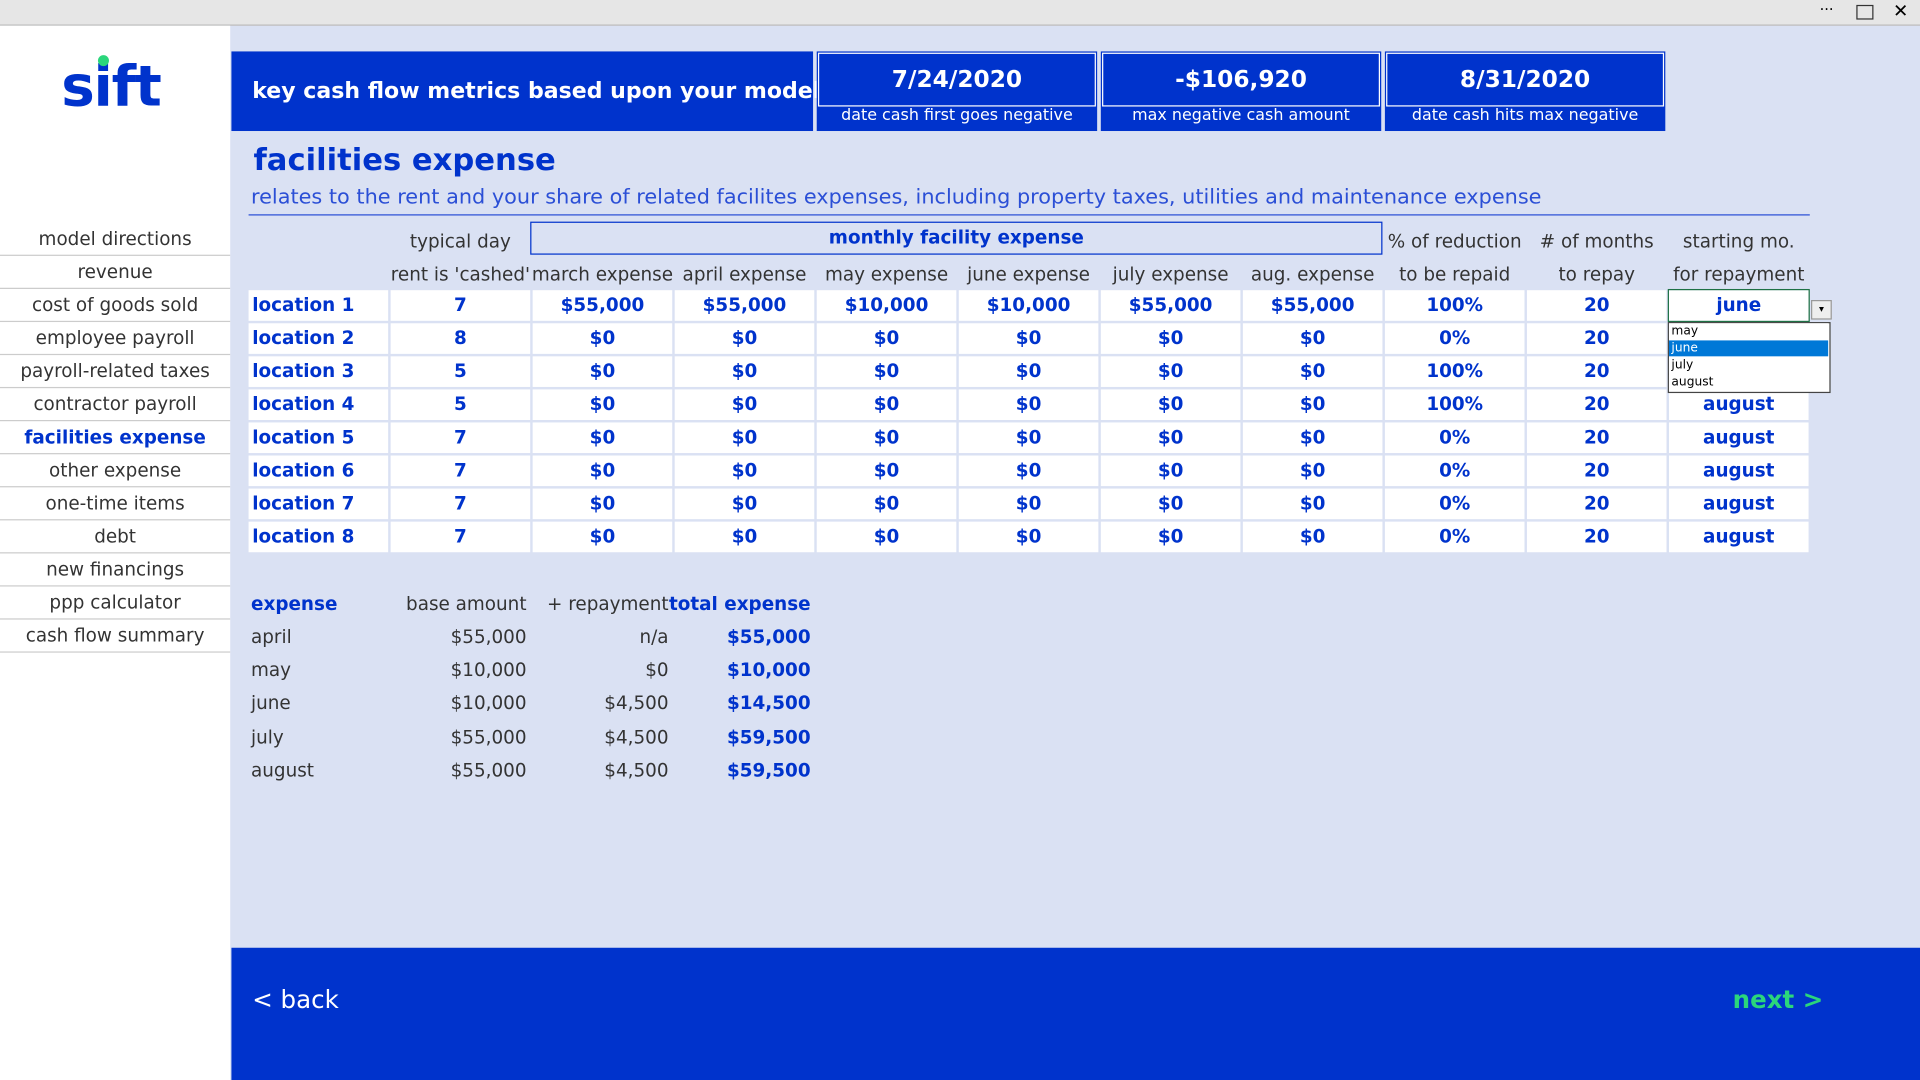  I want to click on active-cell-border, so click(1738, 305).